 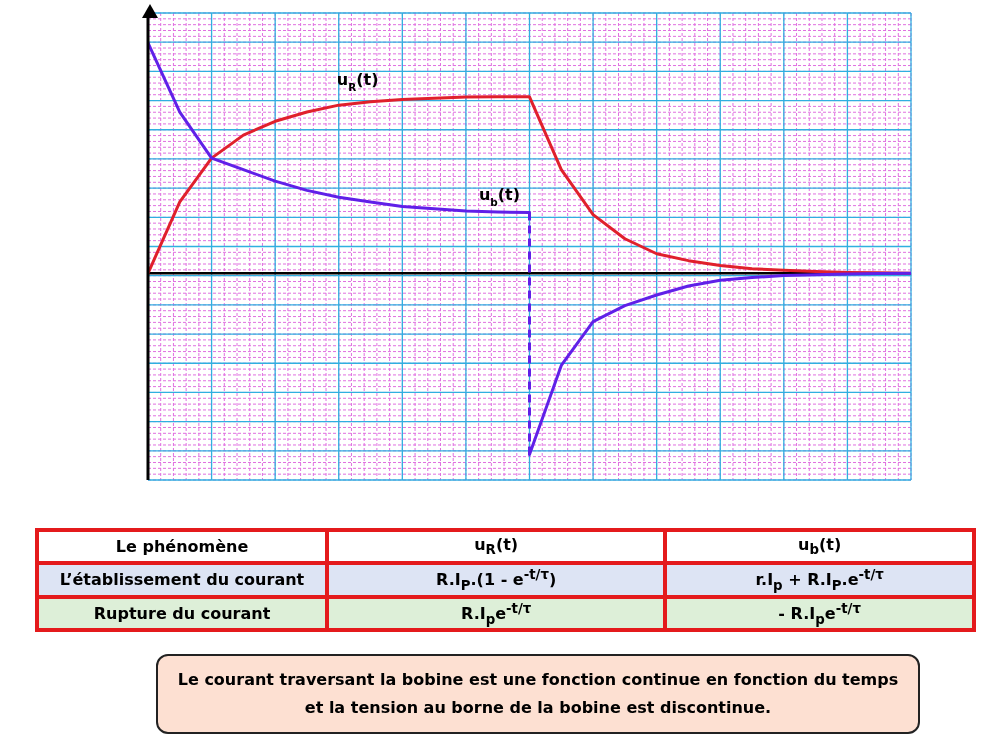 I want to click on text: - R.I$_{p}$e$^{-t/τ}$, so click(x=819, y=613).